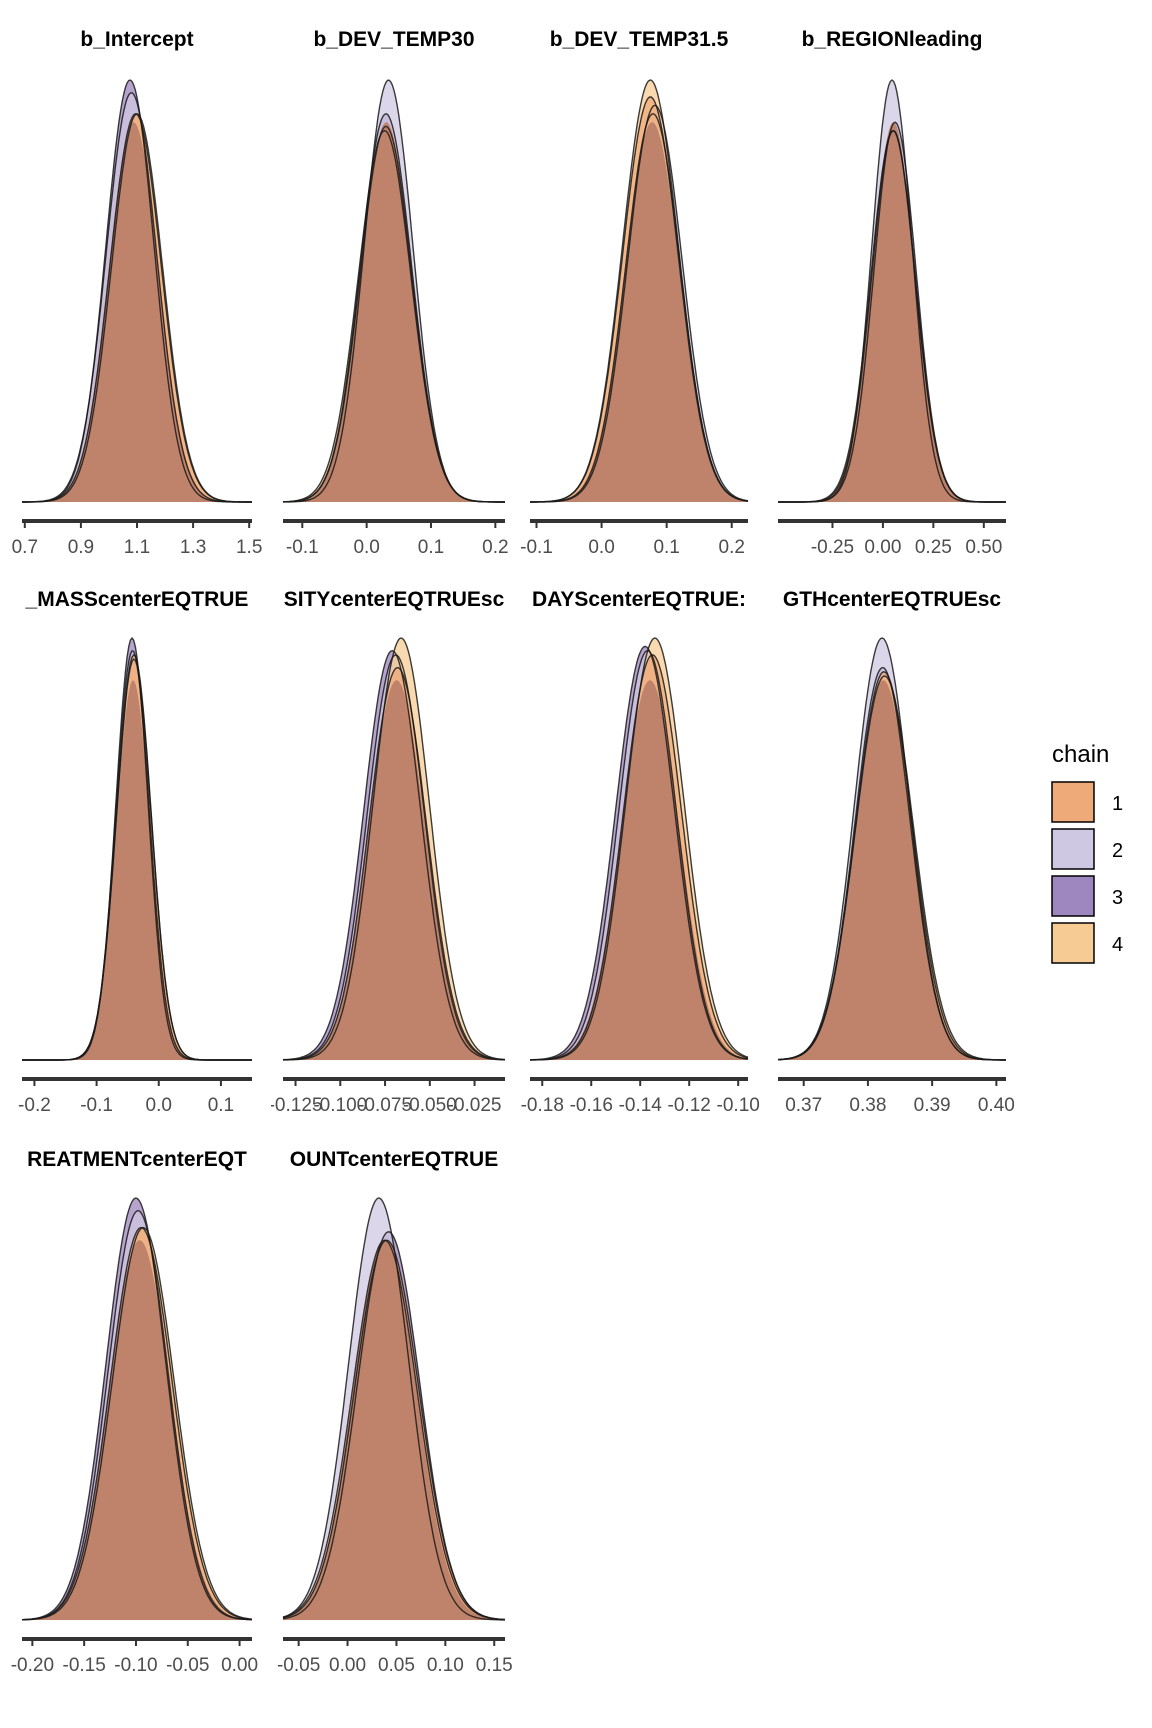 This screenshot has height=1728, width=1152. I want to click on x-tick-label: -0.2, so click(34, 1105).